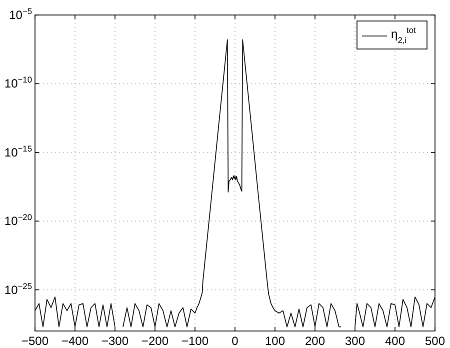 Image resolution: width=450 pixels, height=348 pixels. Describe the element at coordinates (18, 288) in the screenshot. I see `y-tick-label: 10$^{−25}$` at that location.